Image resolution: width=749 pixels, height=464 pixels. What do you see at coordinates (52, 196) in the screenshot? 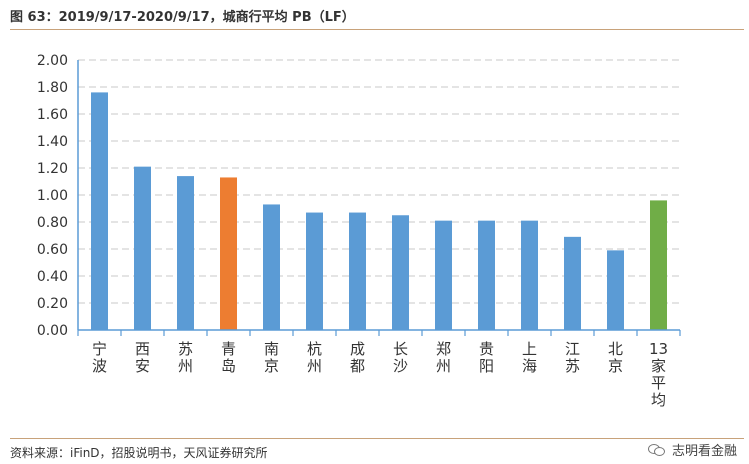
I see `y-tick-label: 1.00` at bounding box center [52, 196].